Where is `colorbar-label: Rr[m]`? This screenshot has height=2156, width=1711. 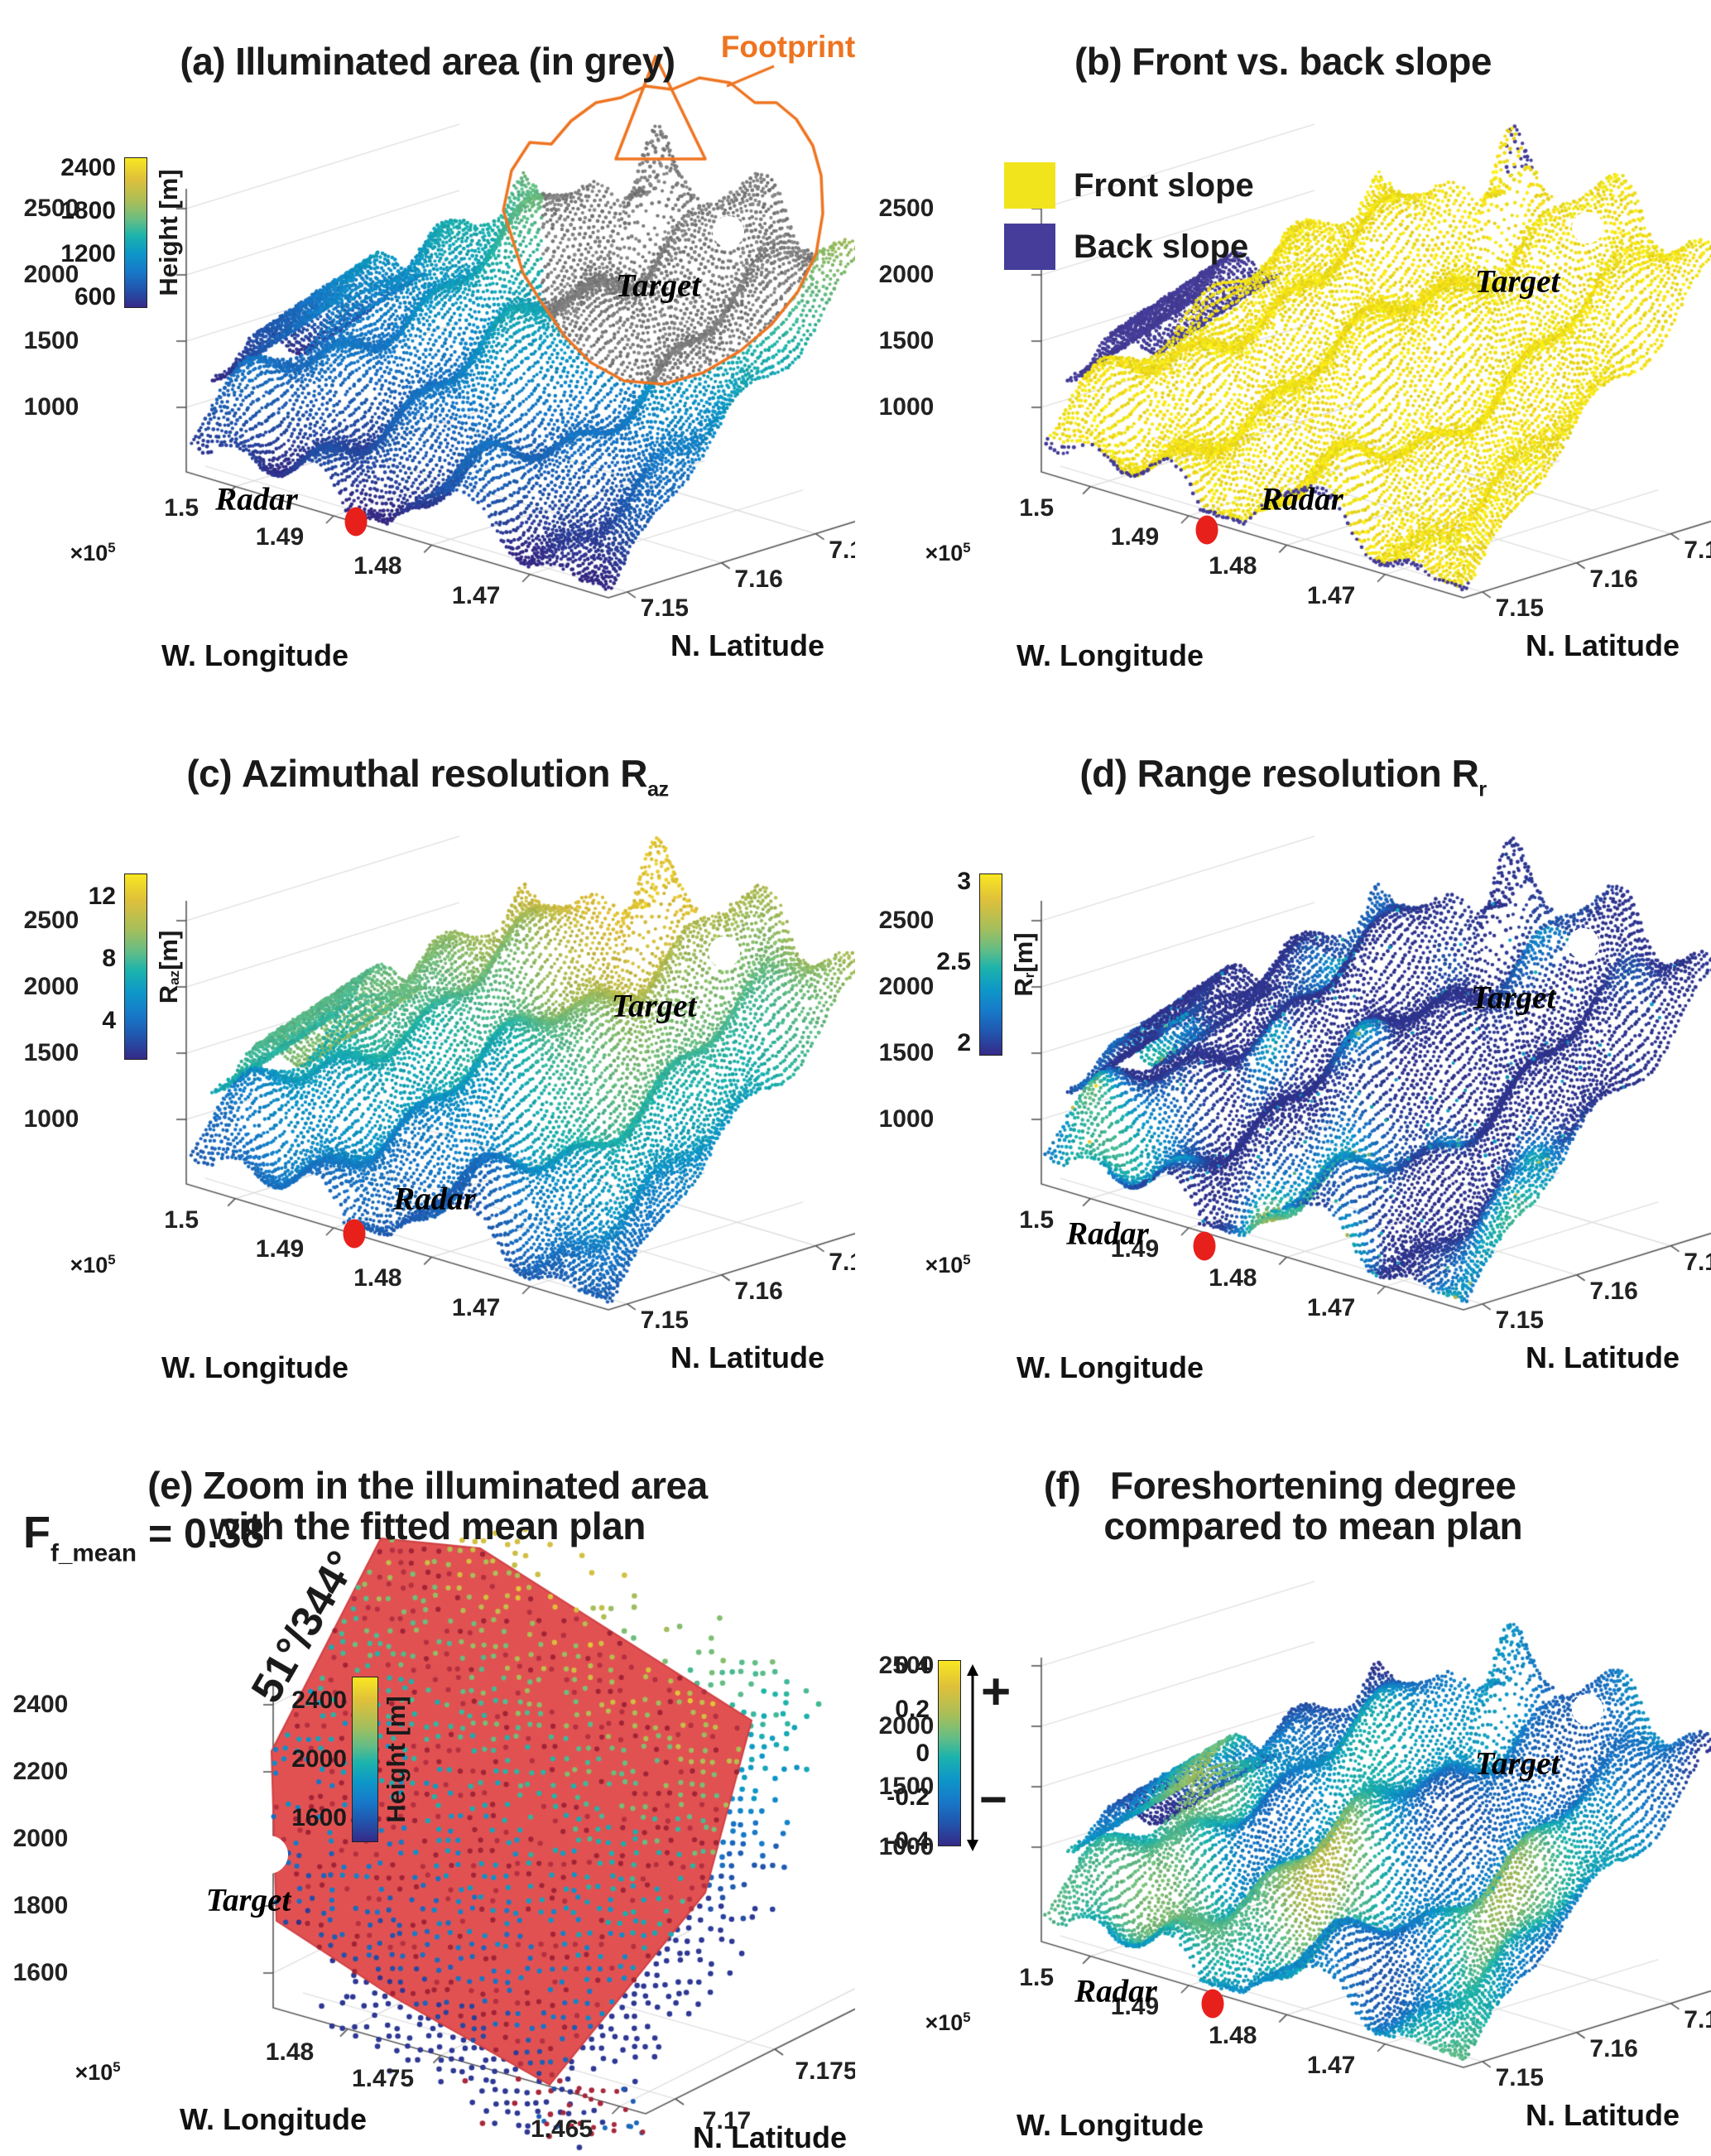 colorbar-label: Rr[m] is located at coordinates (1024, 964).